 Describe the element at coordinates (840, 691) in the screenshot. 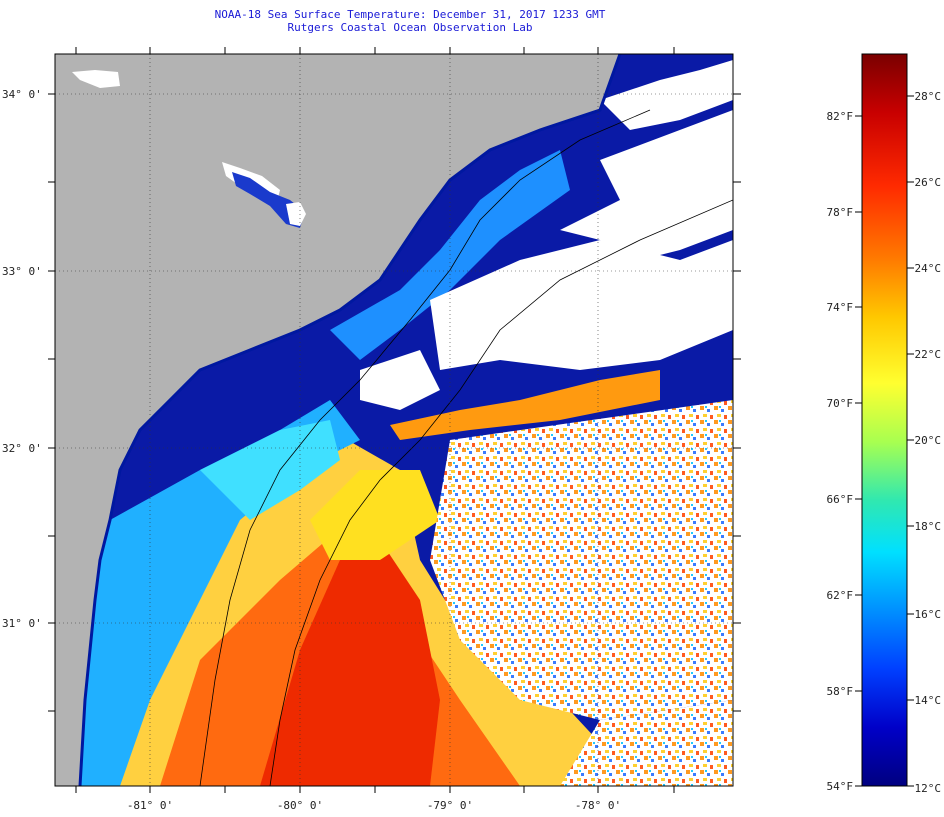

I see `colorbar-f-58: 58°F` at that location.